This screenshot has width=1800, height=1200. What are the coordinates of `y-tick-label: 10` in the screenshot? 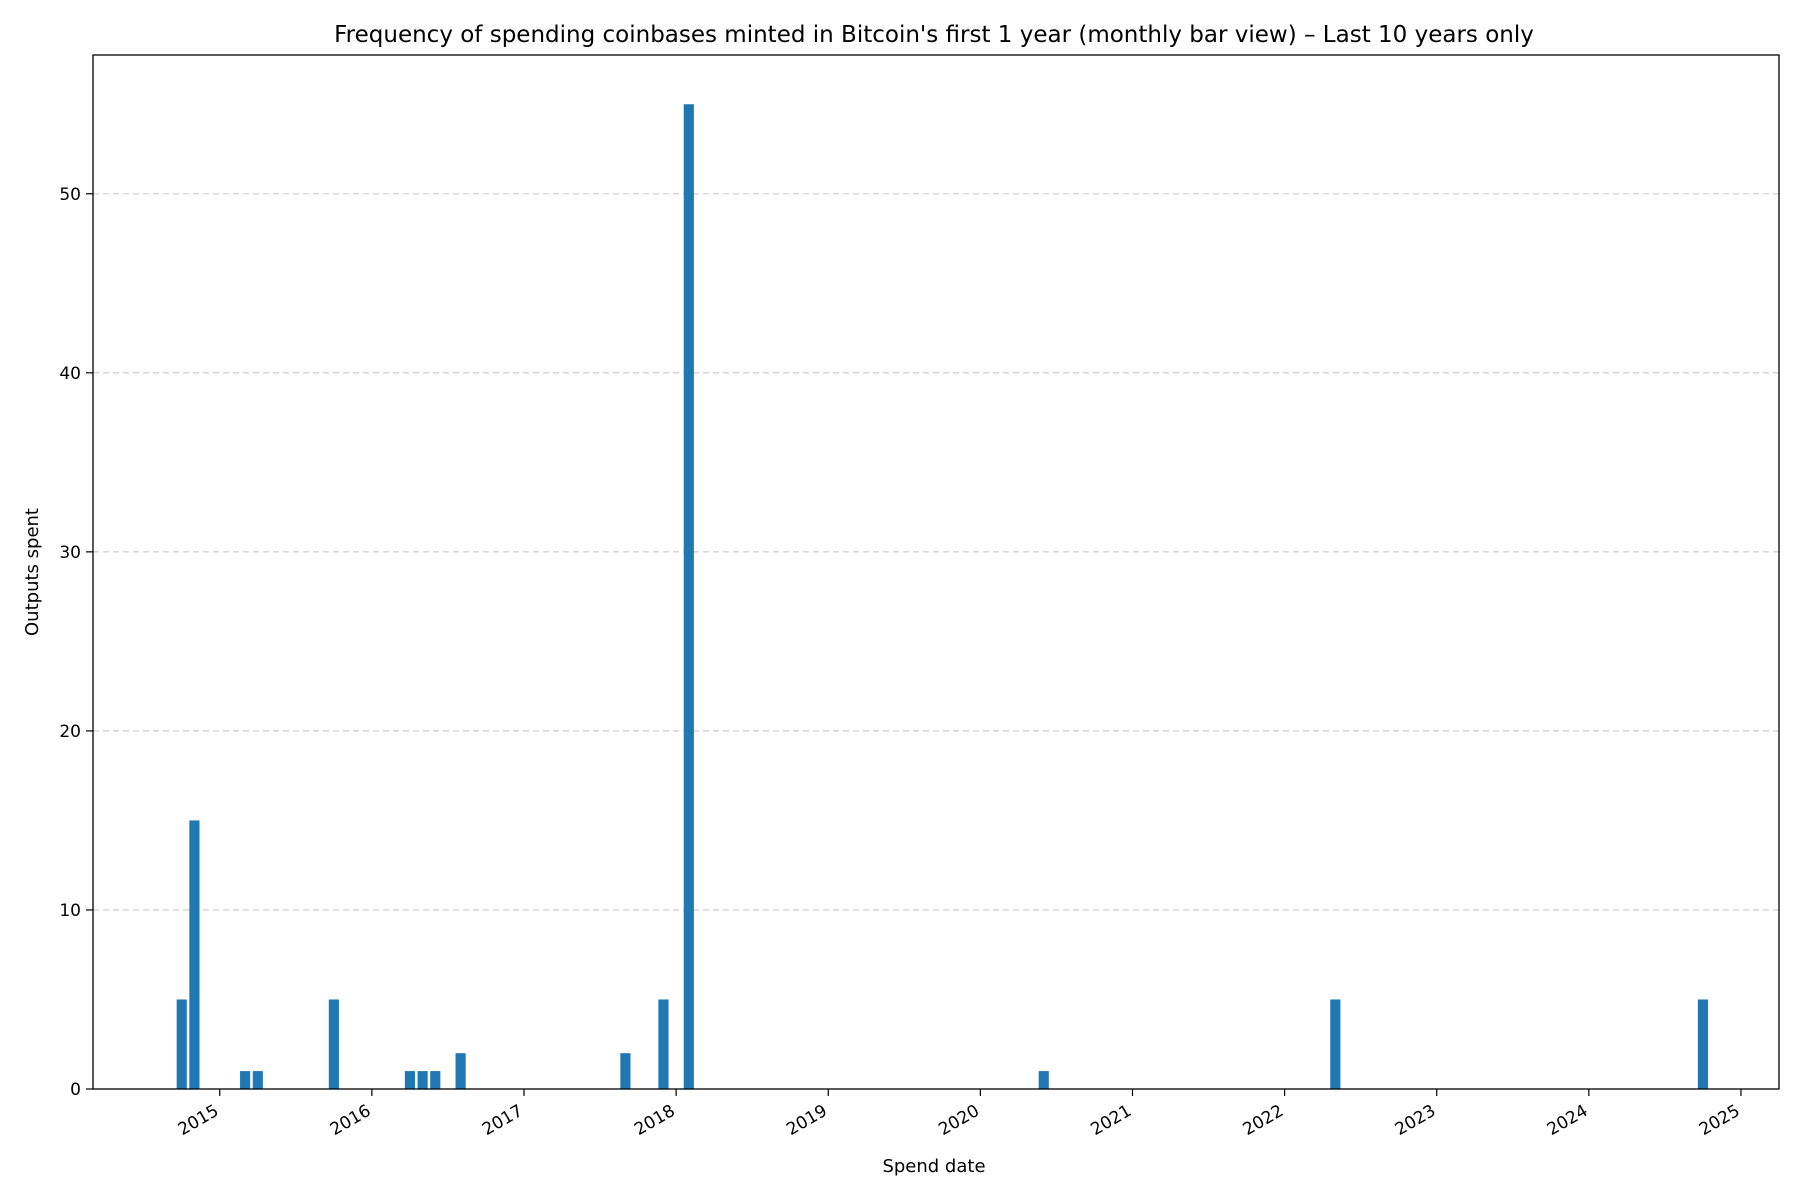 It's located at (70, 911).